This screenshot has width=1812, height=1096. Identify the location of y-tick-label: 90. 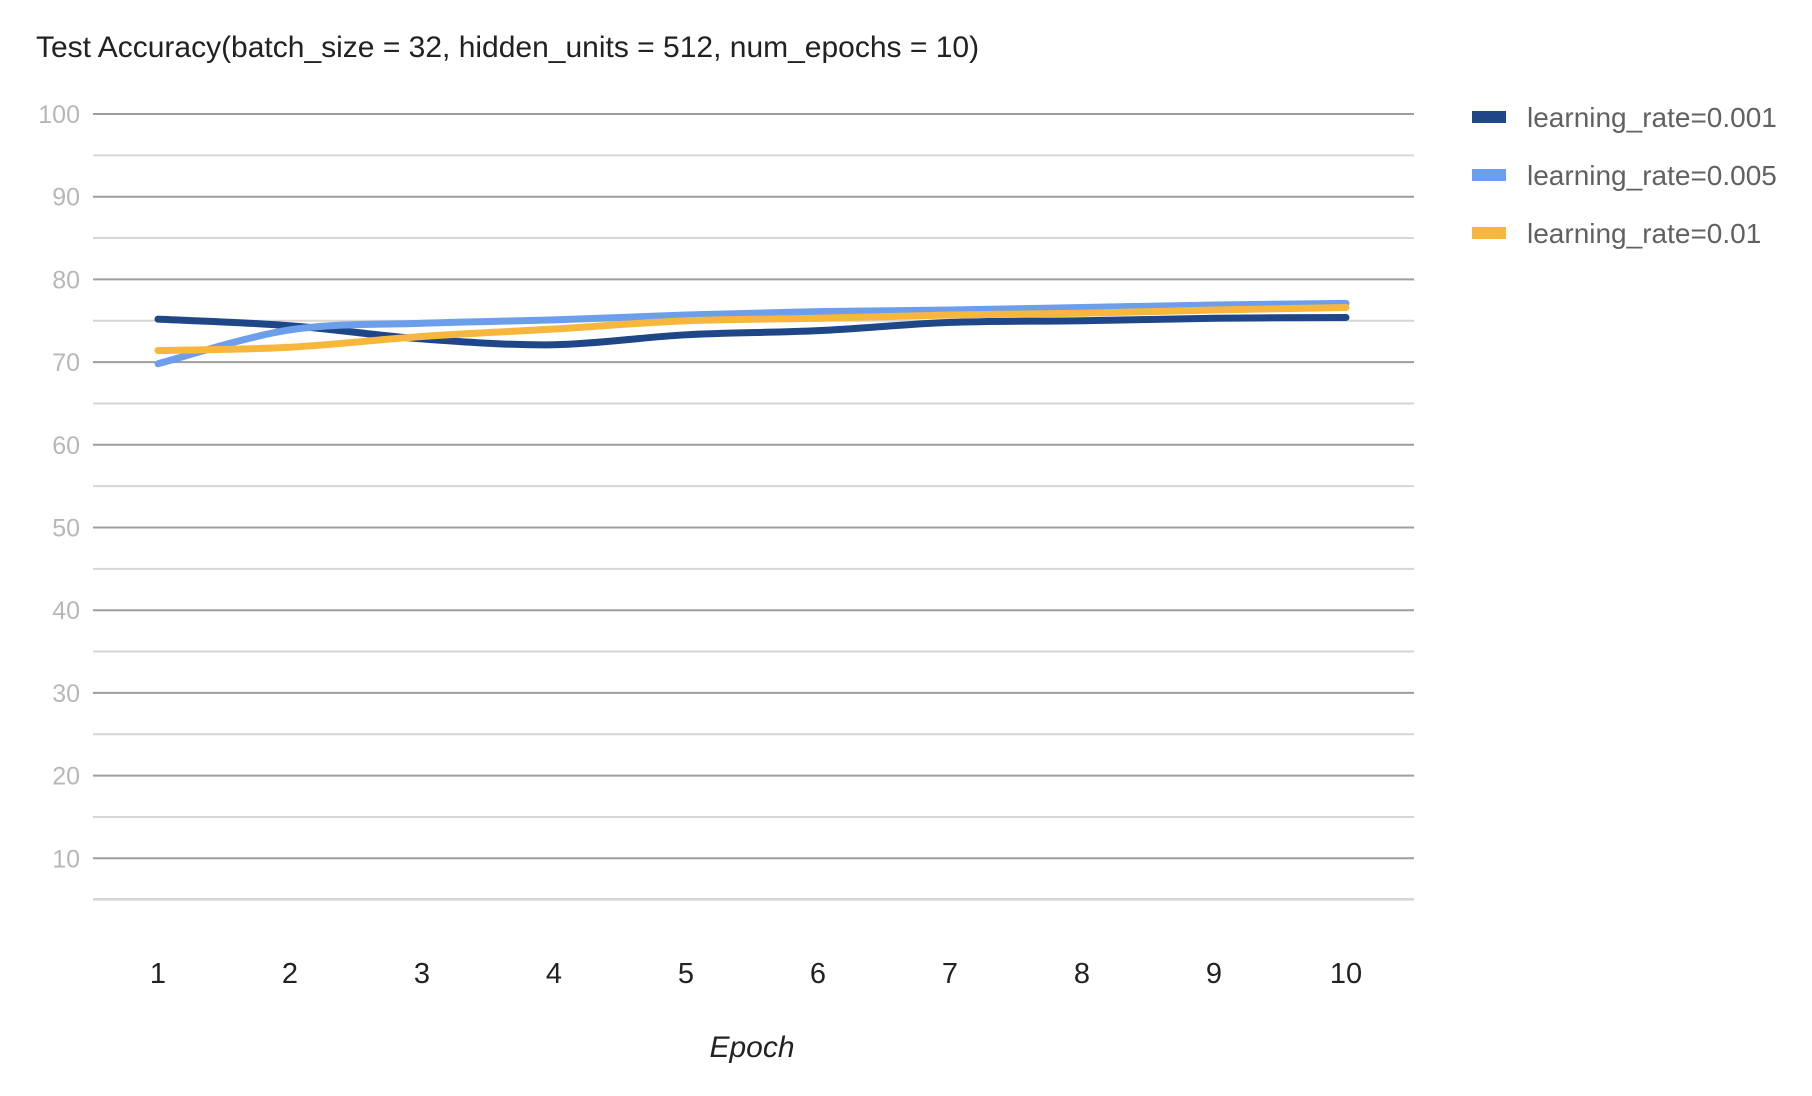
(66, 198).